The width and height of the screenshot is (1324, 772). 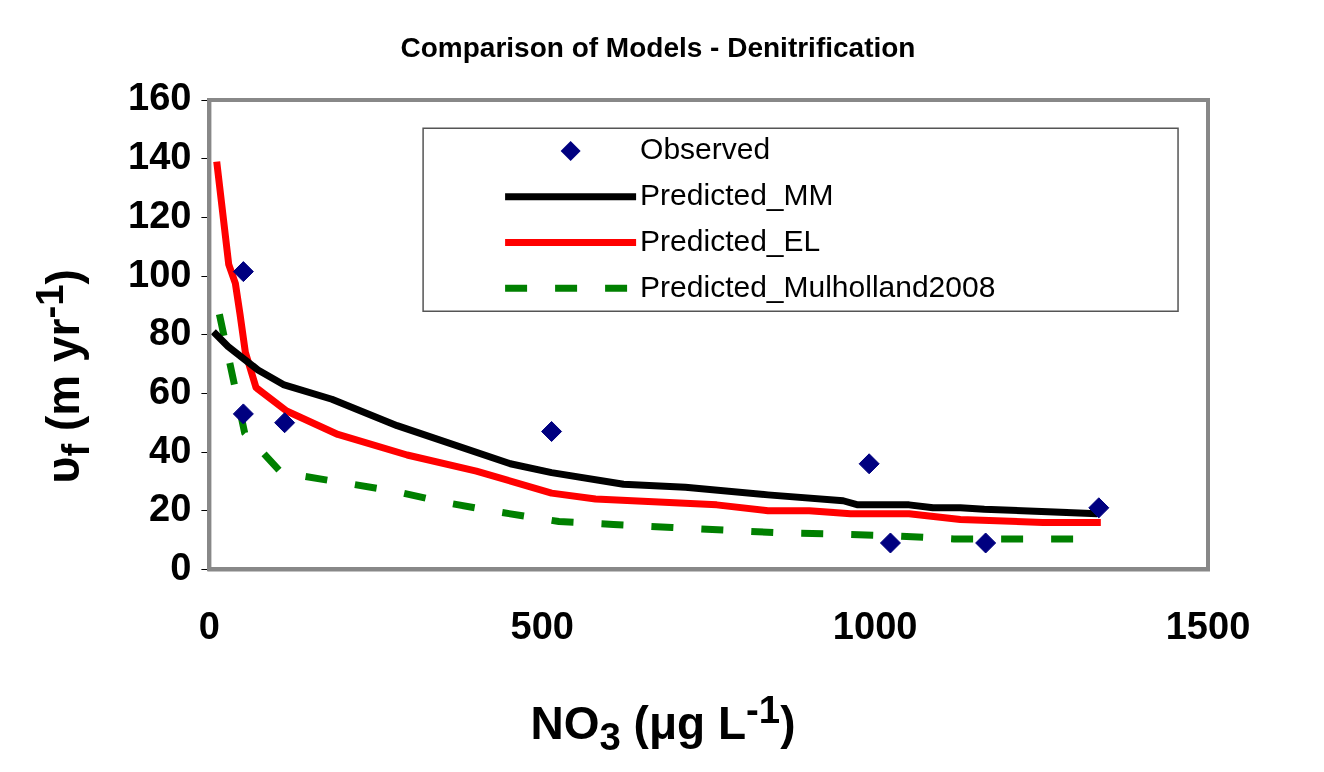 What do you see at coordinates (737, 195) in the screenshot?
I see `legend-label: Predicted_MM` at bounding box center [737, 195].